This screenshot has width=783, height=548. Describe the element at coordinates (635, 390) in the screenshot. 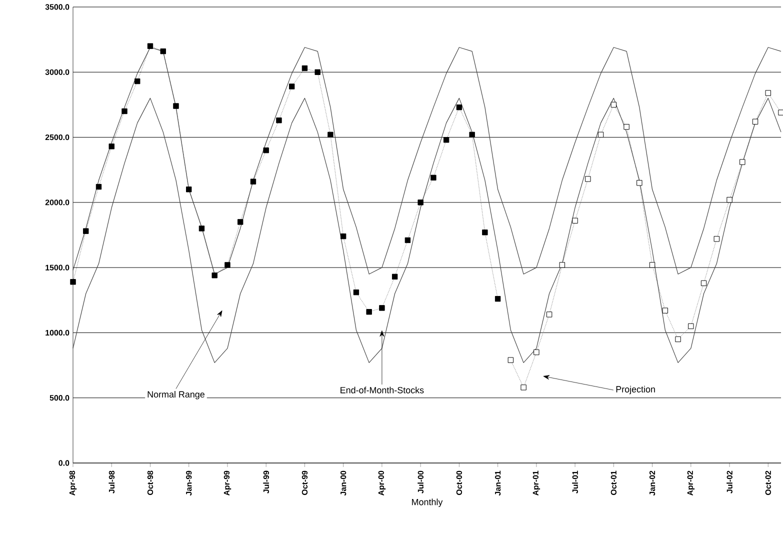

I see `annotation: Projection` at that location.